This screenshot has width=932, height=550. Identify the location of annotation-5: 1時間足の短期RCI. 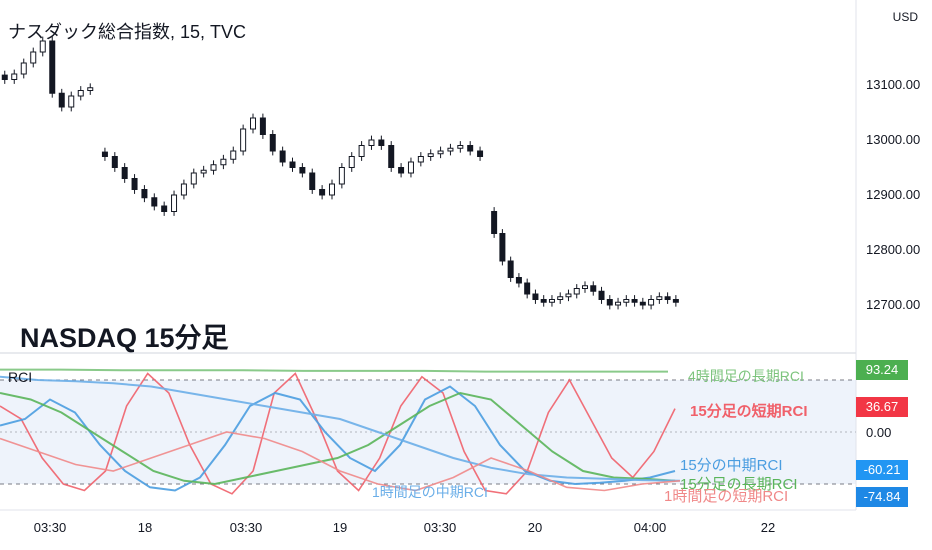
(726, 496).